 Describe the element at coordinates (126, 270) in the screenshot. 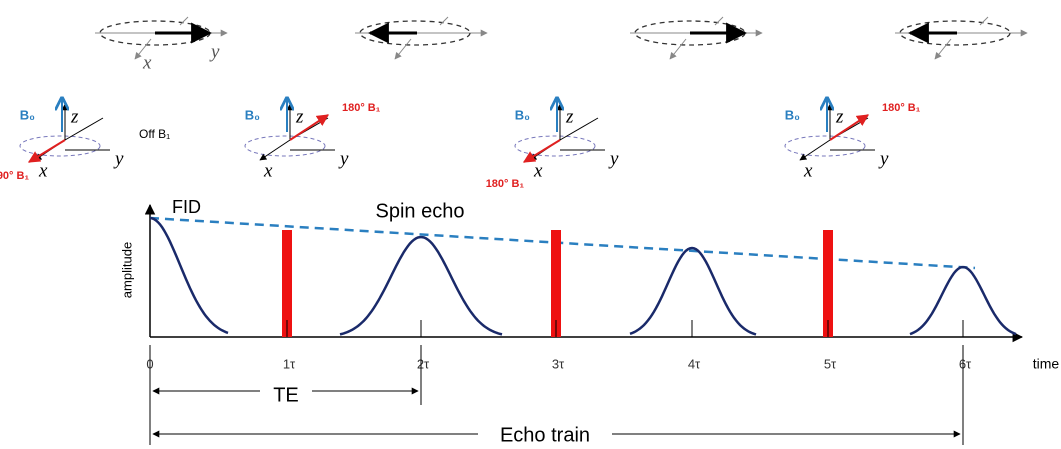

I see `y-axis-label: amplitude` at that location.